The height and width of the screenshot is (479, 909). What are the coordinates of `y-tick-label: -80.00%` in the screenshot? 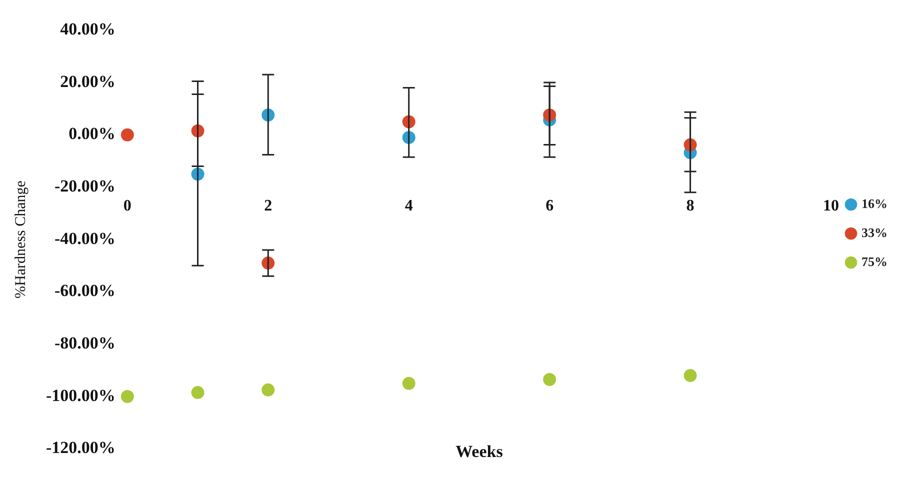 It's located at (85, 343).